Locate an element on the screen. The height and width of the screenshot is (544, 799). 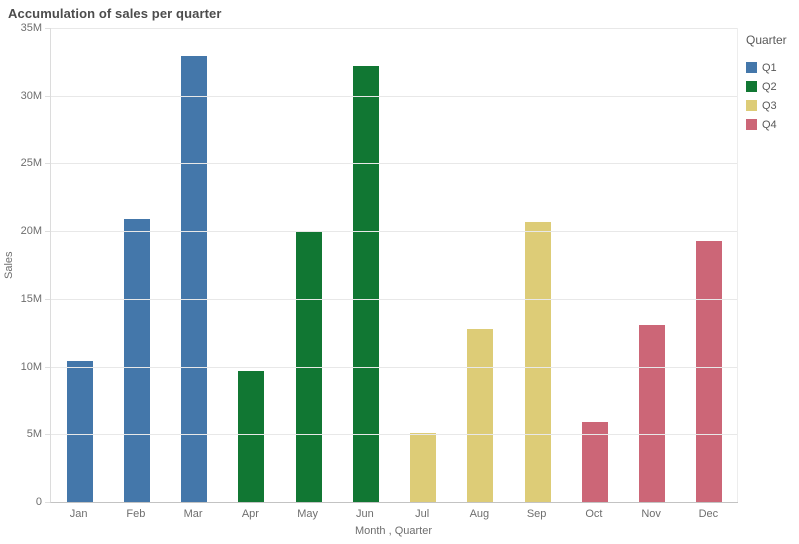
legend-swatch-q4 is located at coordinates (751, 124).